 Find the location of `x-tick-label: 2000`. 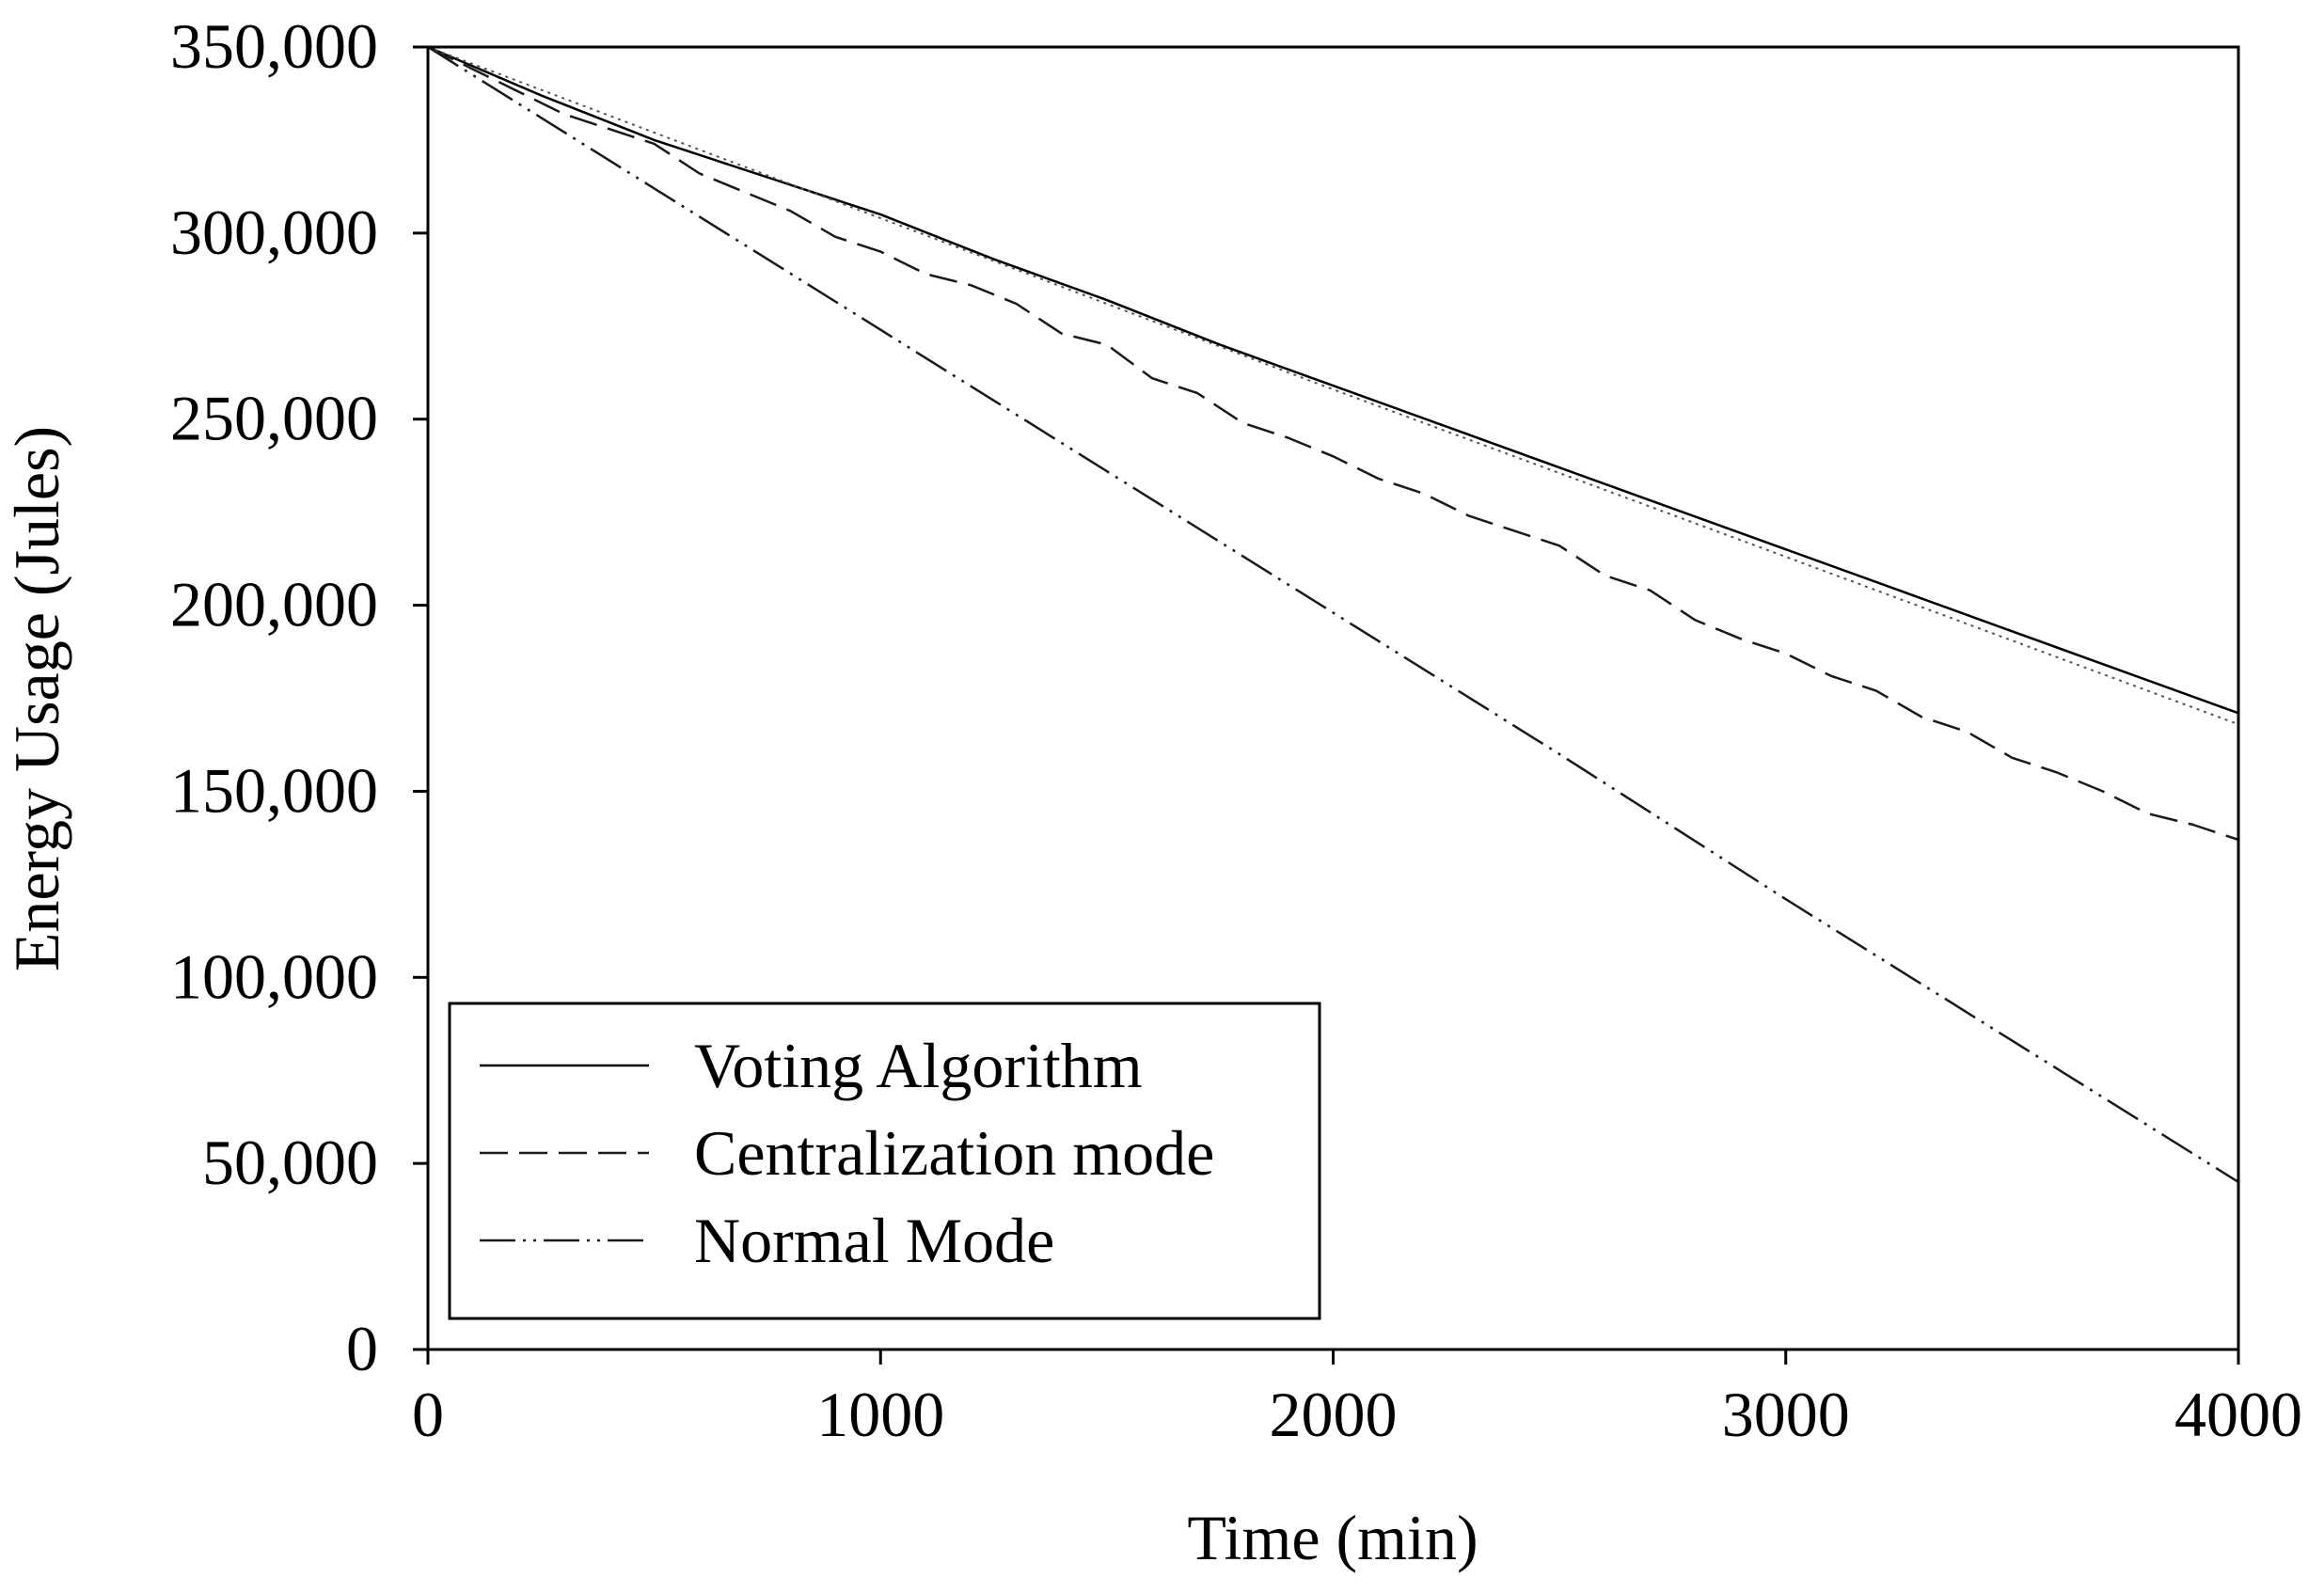

x-tick-label: 2000 is located at coordinates (1334, 1414).